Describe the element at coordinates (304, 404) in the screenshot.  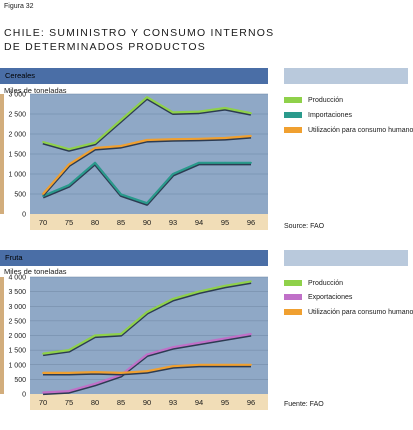
I see `source-note: Fuente: FAO` at that location.